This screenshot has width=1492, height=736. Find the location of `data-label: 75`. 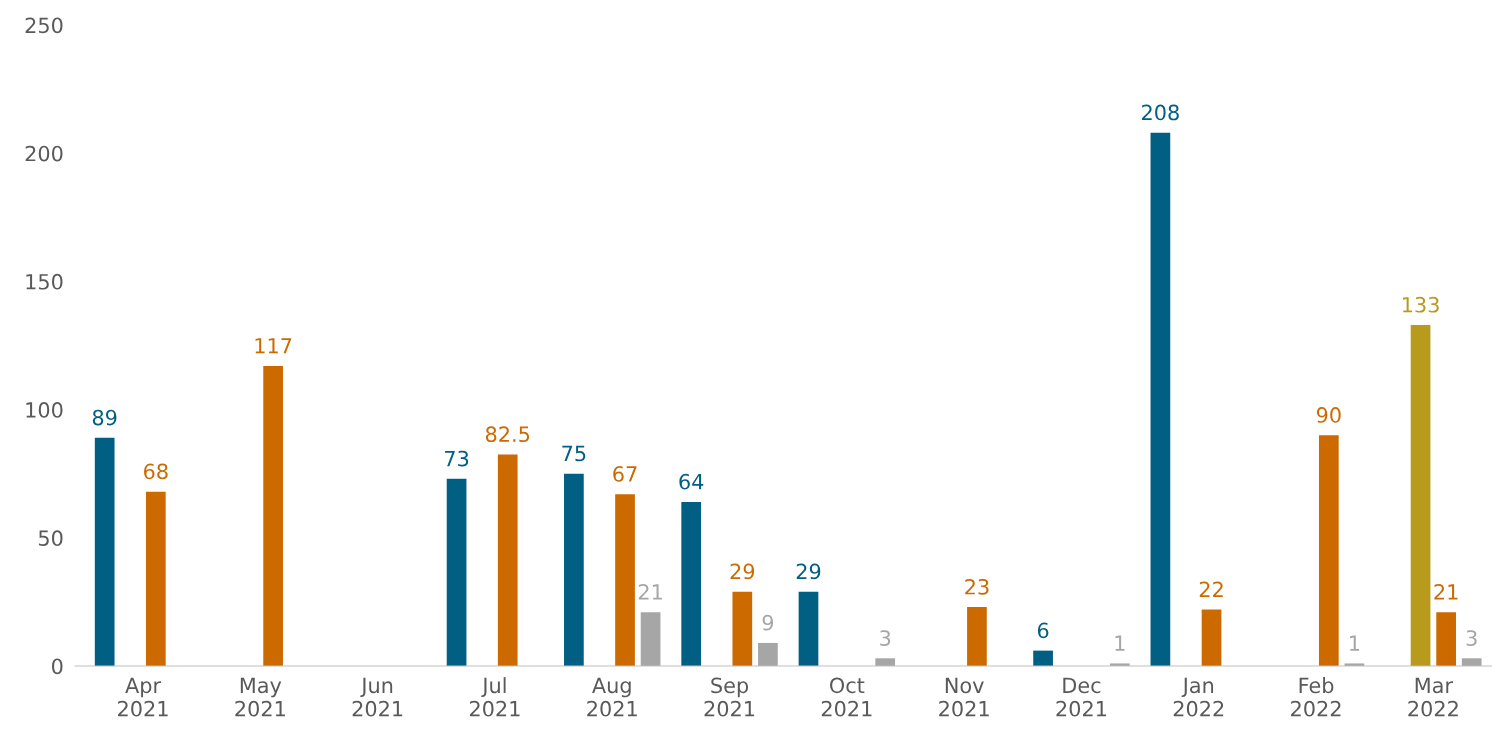

data-label: 75 is located at coordinates (574, 453).